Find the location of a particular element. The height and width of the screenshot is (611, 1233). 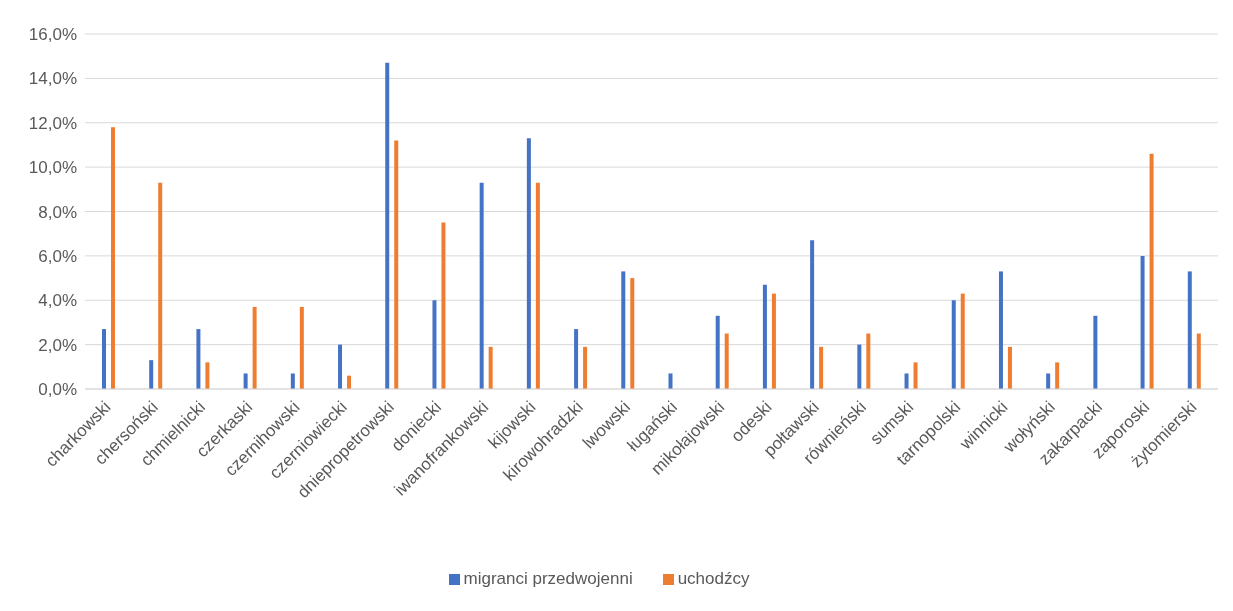

y-tick-label: 16,0% is located at coordinates (52, 35).